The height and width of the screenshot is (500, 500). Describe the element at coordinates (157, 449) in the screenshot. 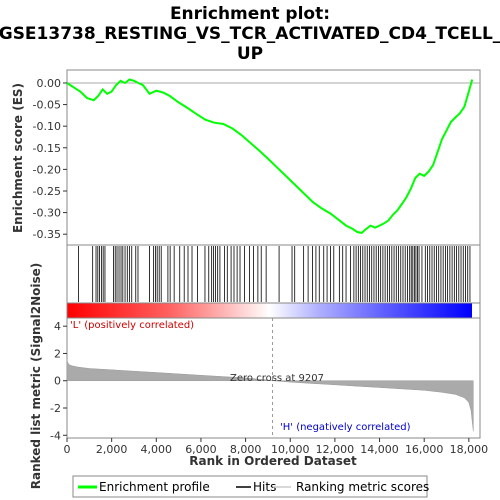

I see `ranked-metric-x-tick-label: 4,000` at that location.